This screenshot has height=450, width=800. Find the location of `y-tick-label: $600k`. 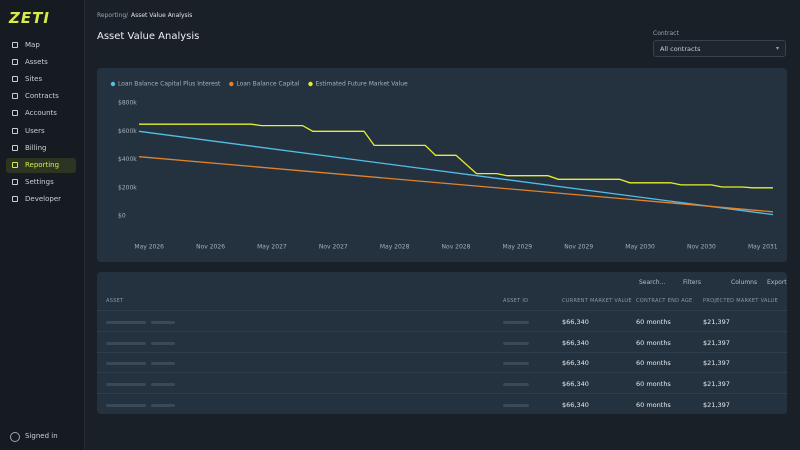

y-tick-label: $600k is located at coordinates (127, 131).